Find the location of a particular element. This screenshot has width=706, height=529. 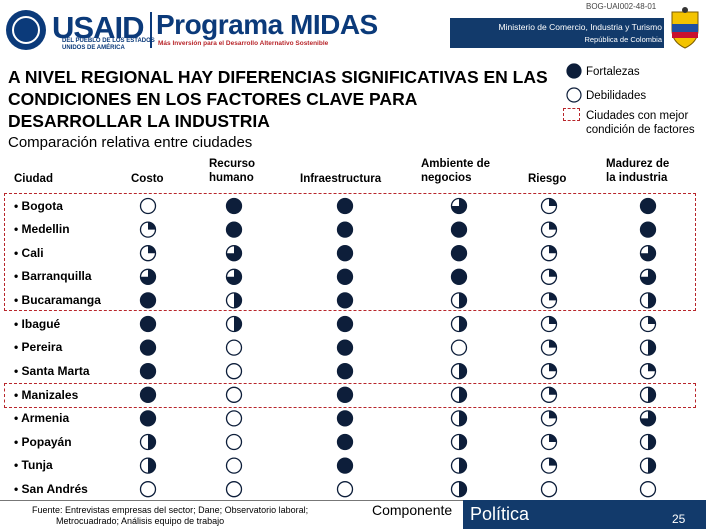

politica-box is located at coordinates (584, 514).